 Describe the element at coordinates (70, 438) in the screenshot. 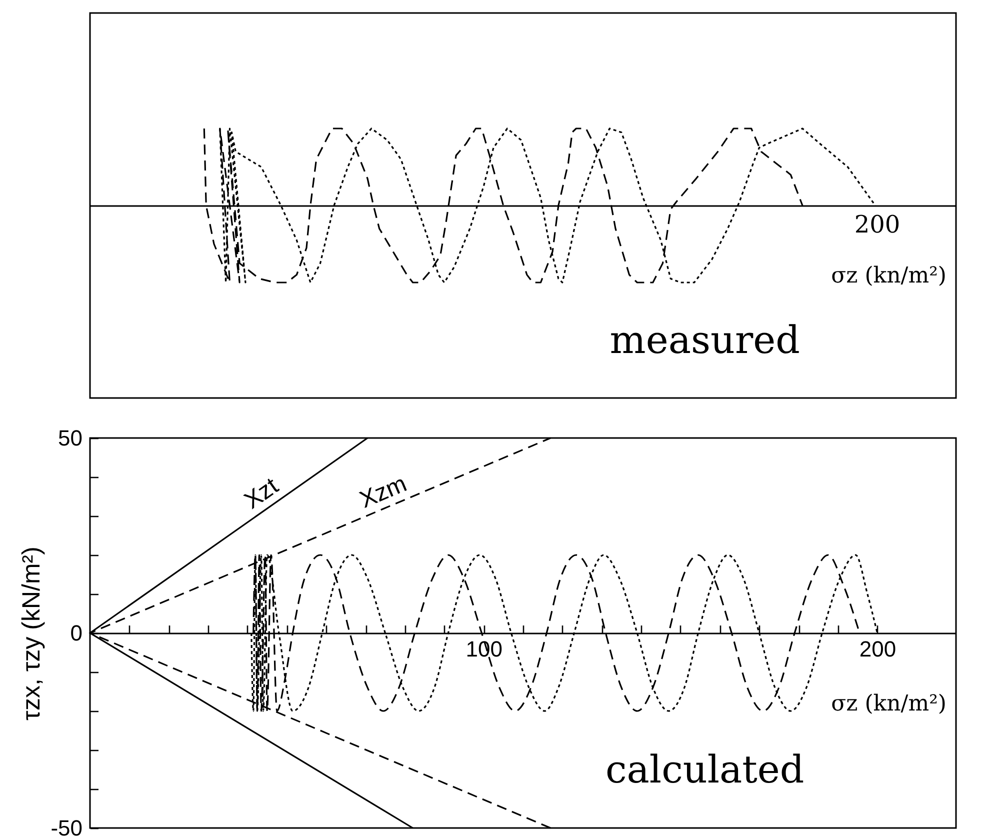

I see `y-tick-label: 50` at that location.